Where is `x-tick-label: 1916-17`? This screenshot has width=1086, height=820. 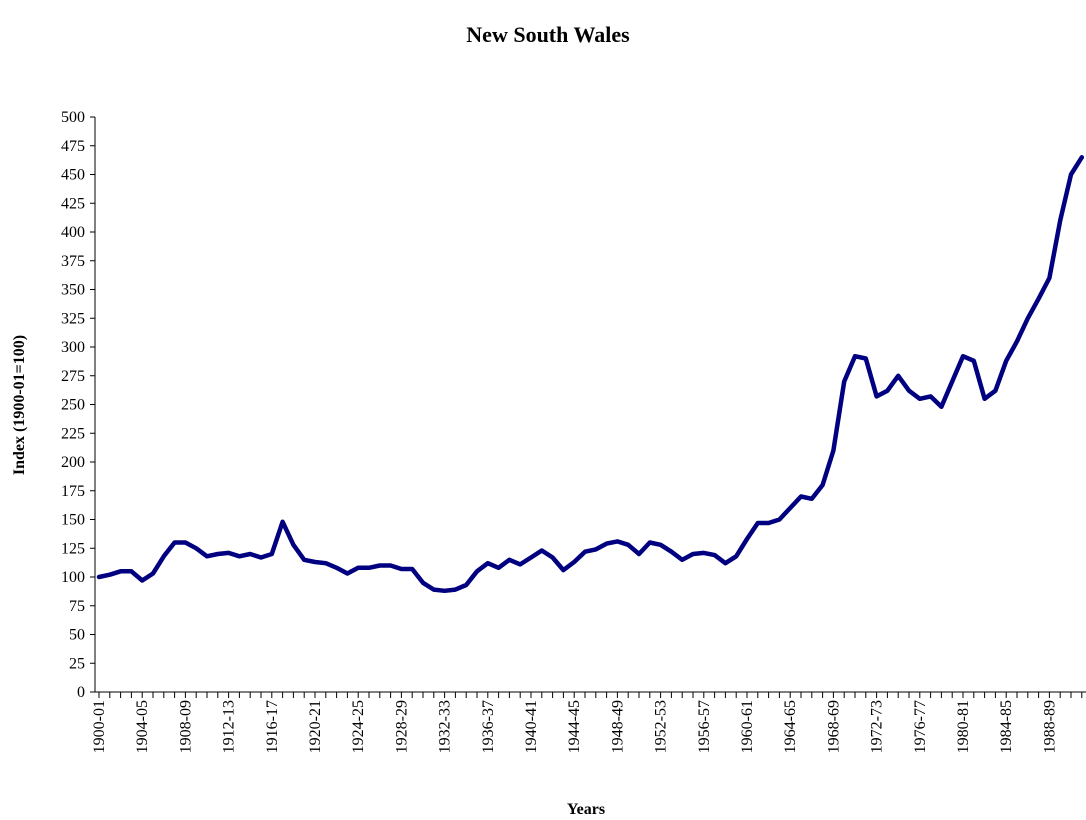 x-tick-label: 1916-17 is located at coordinates (272, 726).